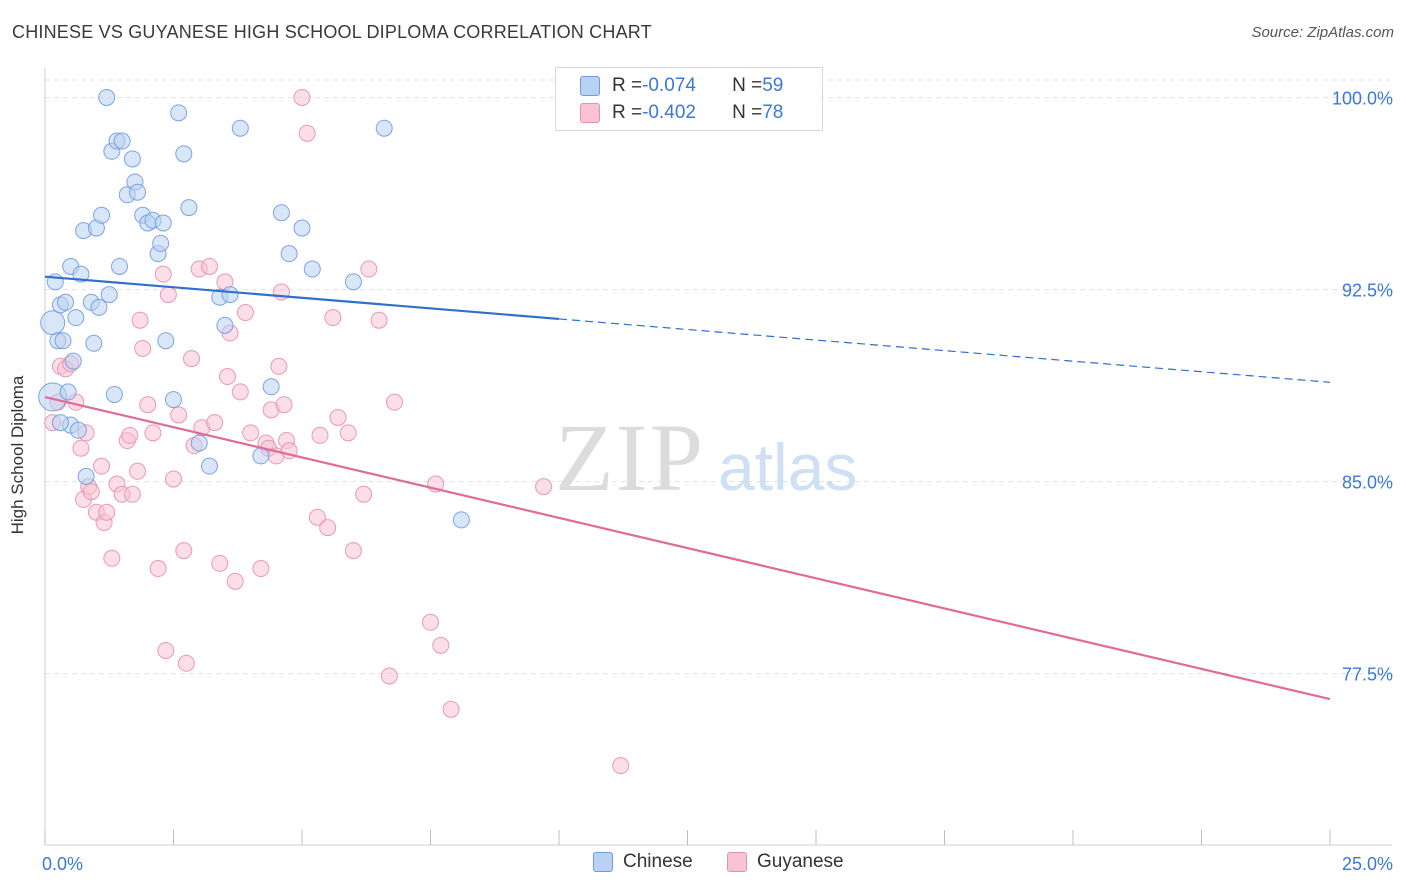 This screenshot has height=892, width=1406. I want to click on legend-item-guyanese: Guyanese, so click(785, 862).